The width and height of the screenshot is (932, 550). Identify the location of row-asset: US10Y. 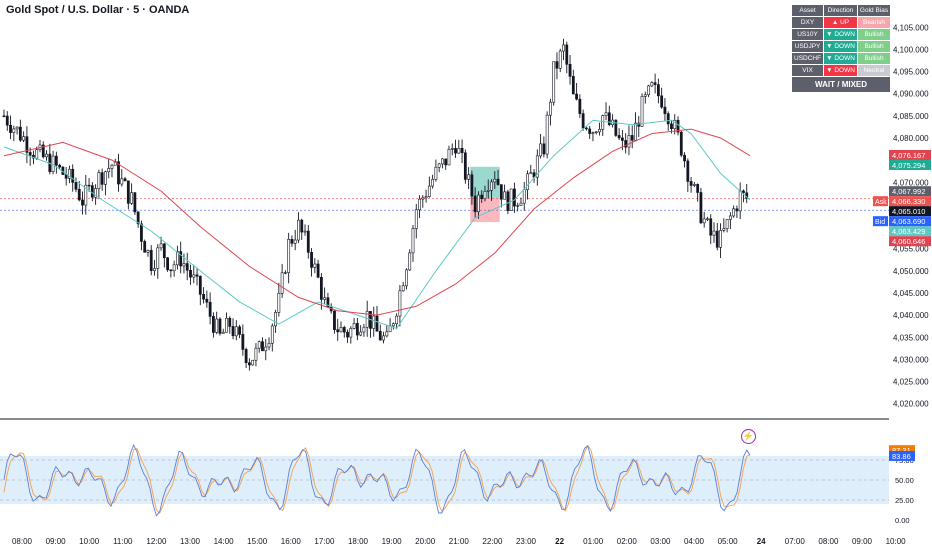
(808, 34).